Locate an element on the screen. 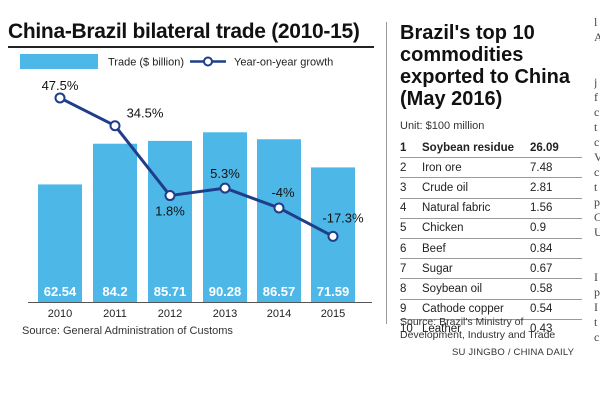 The width and height of the screenshot is (600, 400). x-tick-label: 2011 is located at coordinates (115, 314).